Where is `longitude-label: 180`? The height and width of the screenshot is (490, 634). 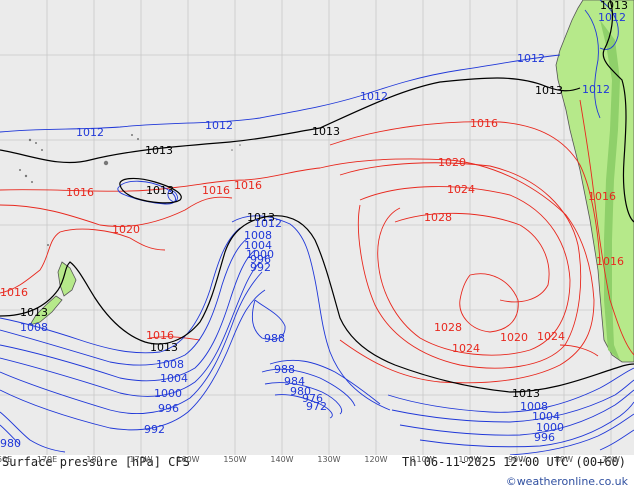
longitude-label: 180 is located at coordinates (94, 459).